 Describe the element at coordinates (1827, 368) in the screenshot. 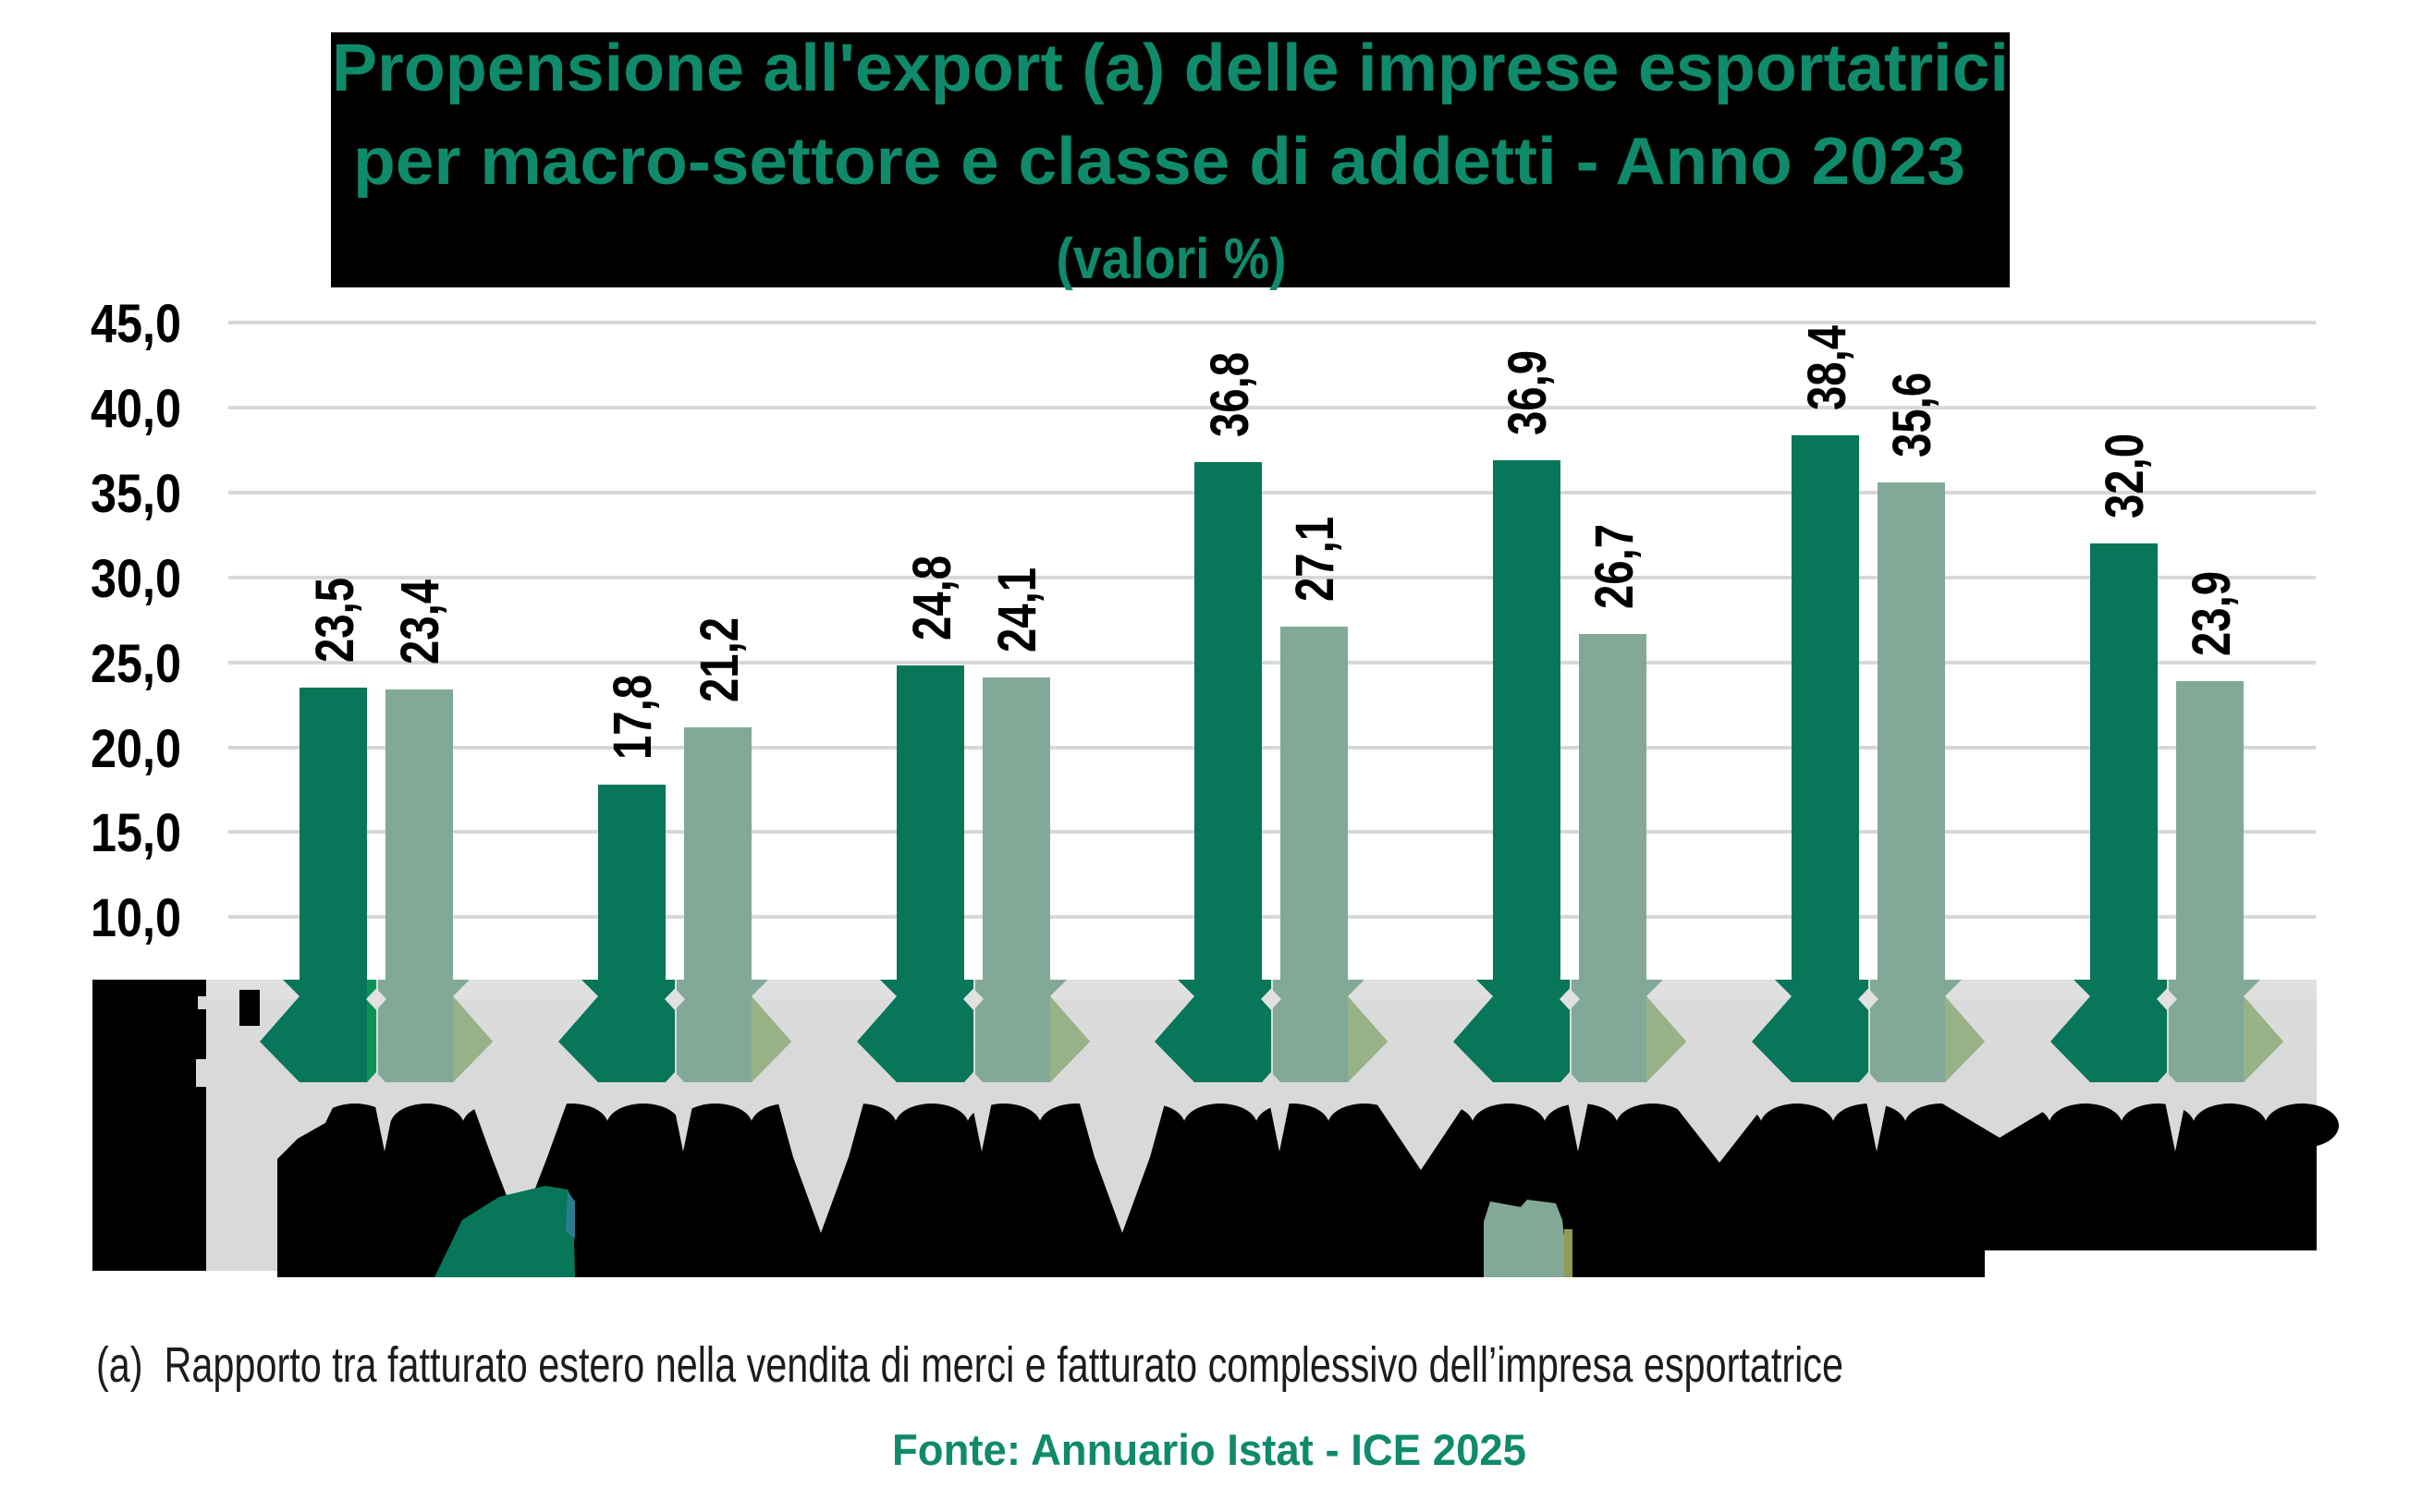

I see `svg-text: 38,4` at that location.